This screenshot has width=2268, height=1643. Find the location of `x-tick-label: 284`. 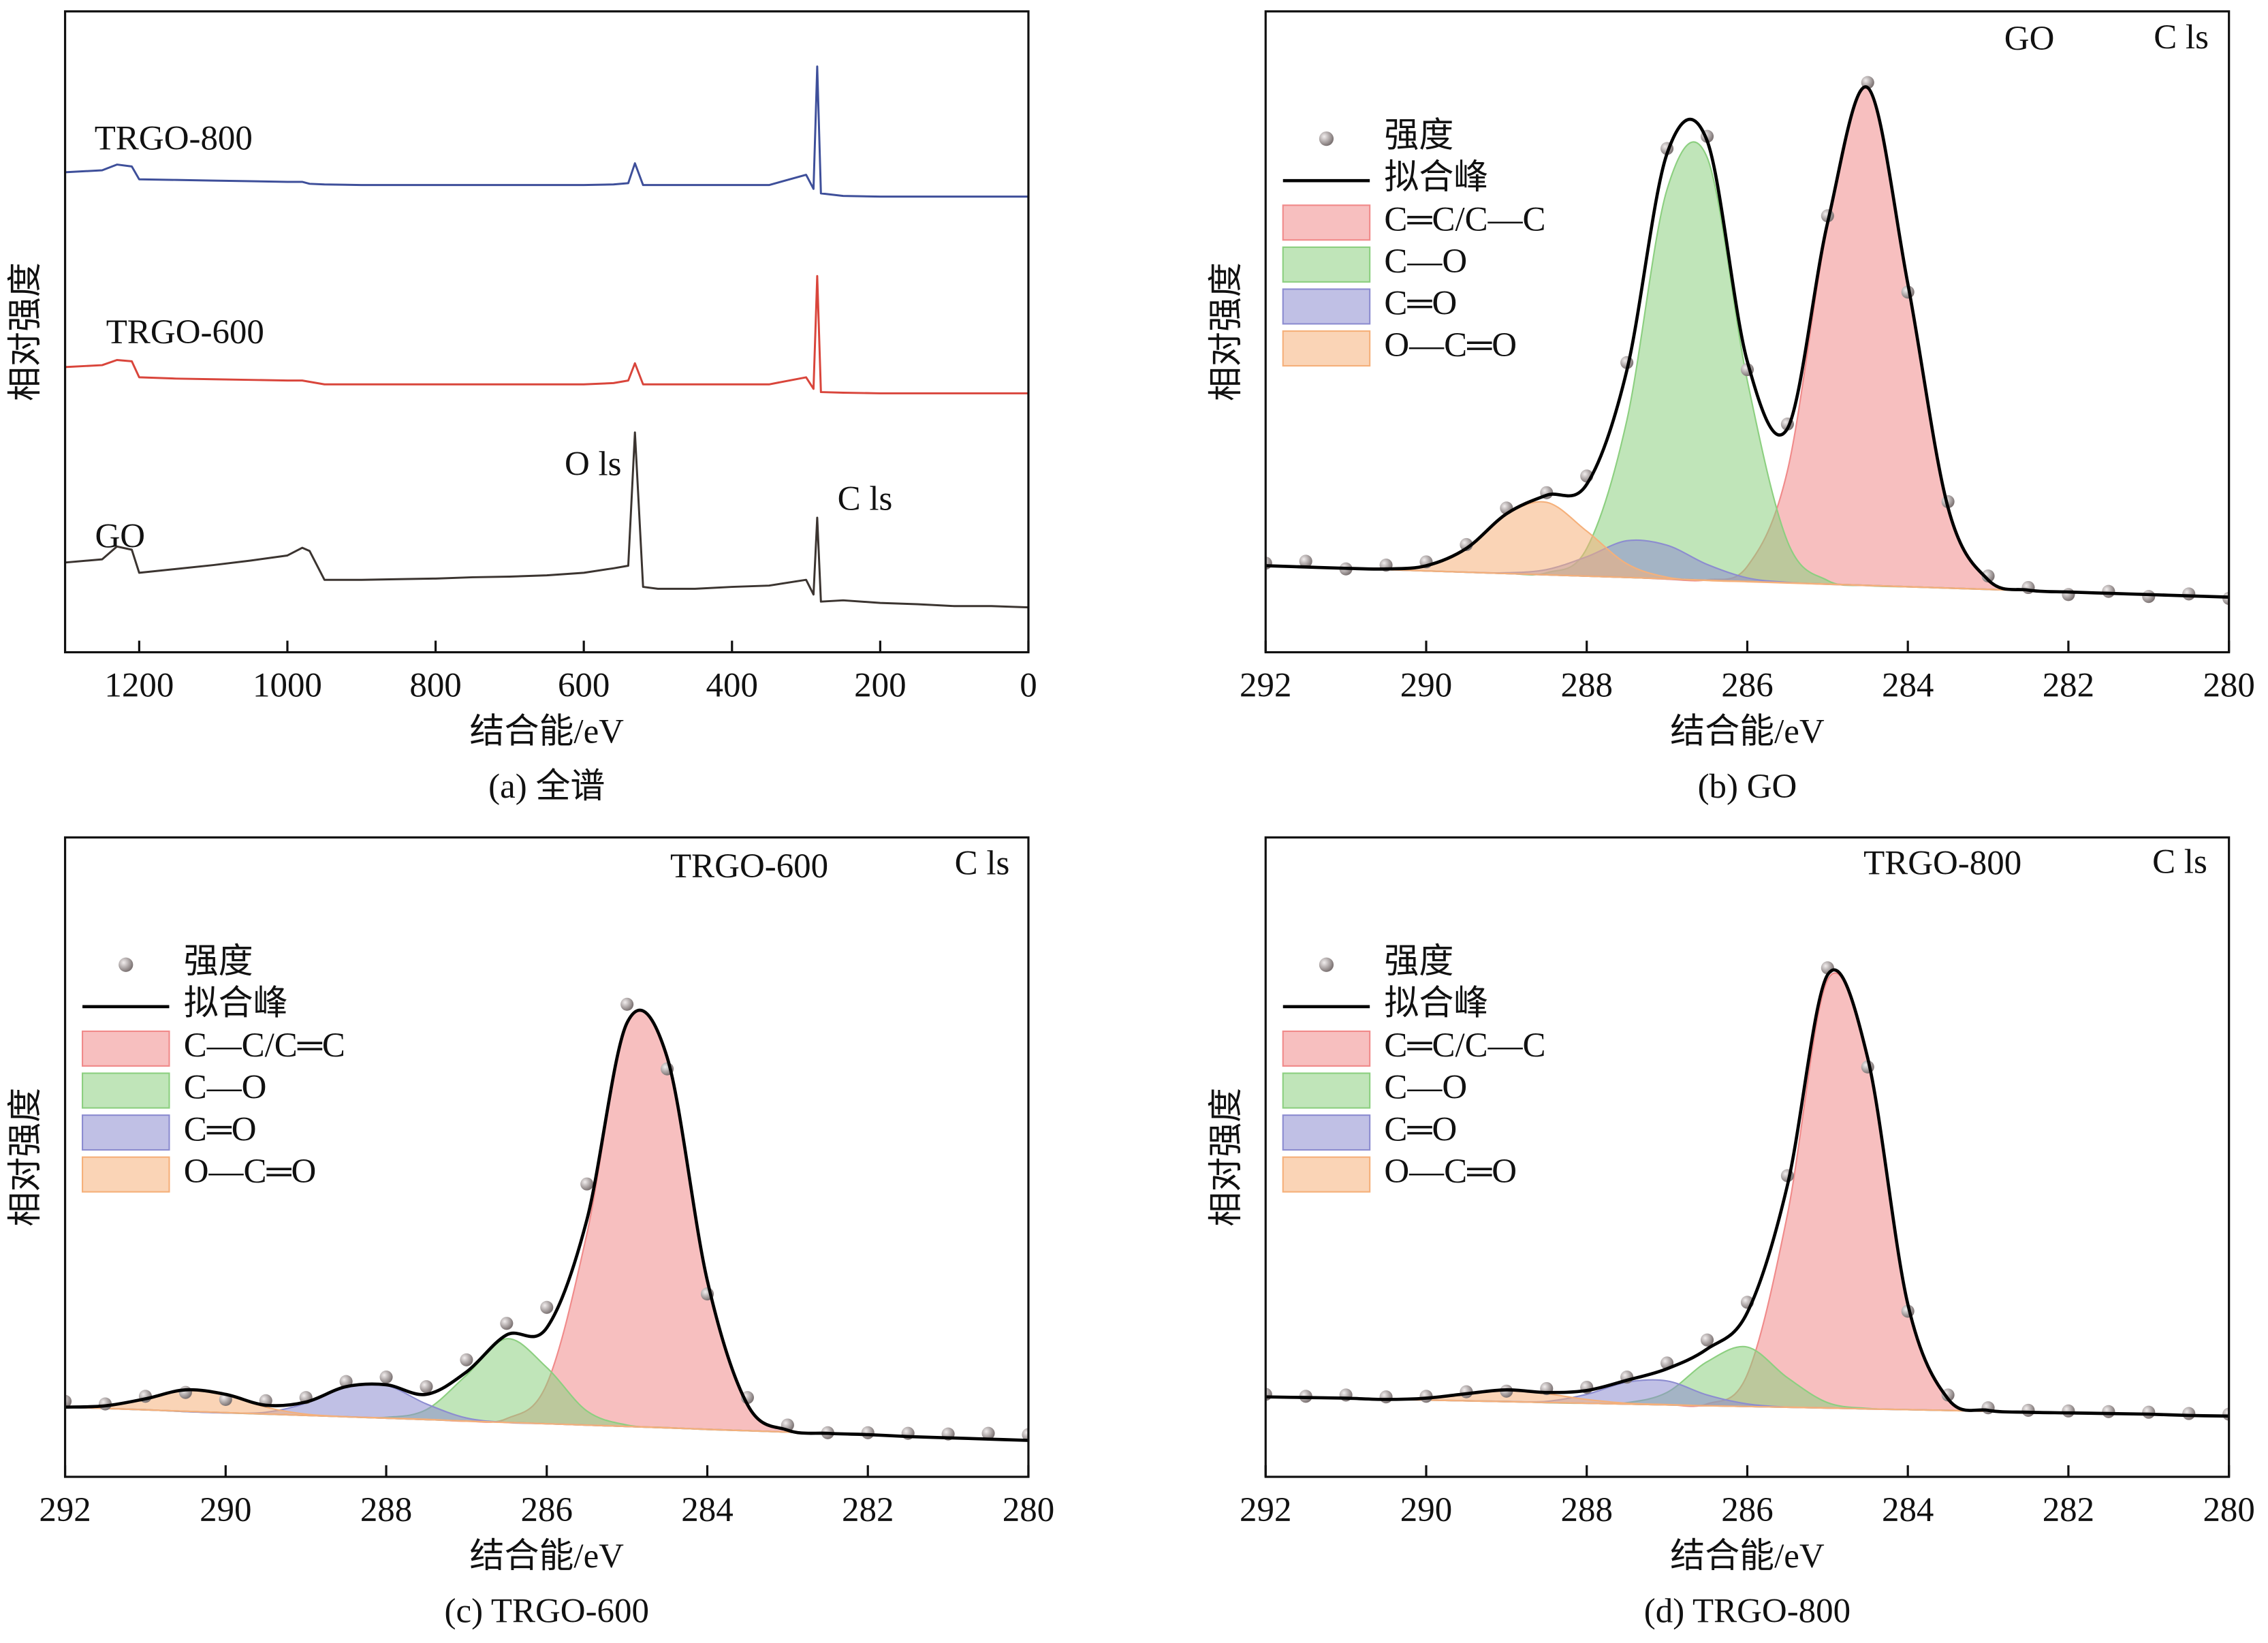

x-tick-label: 284 is located at coordinates (1908, 1510).